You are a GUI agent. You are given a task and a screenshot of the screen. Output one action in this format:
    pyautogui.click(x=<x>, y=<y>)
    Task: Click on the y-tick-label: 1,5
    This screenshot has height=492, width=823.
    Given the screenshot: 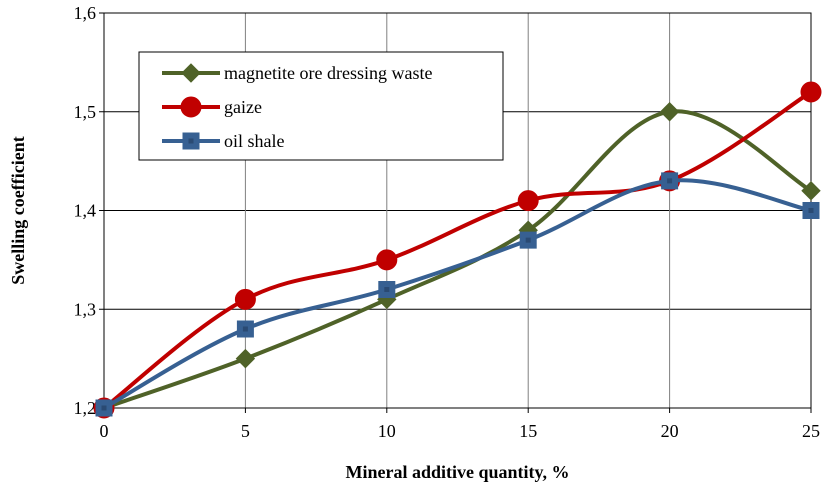 What is the action you would take?
    pyautogui.click(x=85, y=112)
    